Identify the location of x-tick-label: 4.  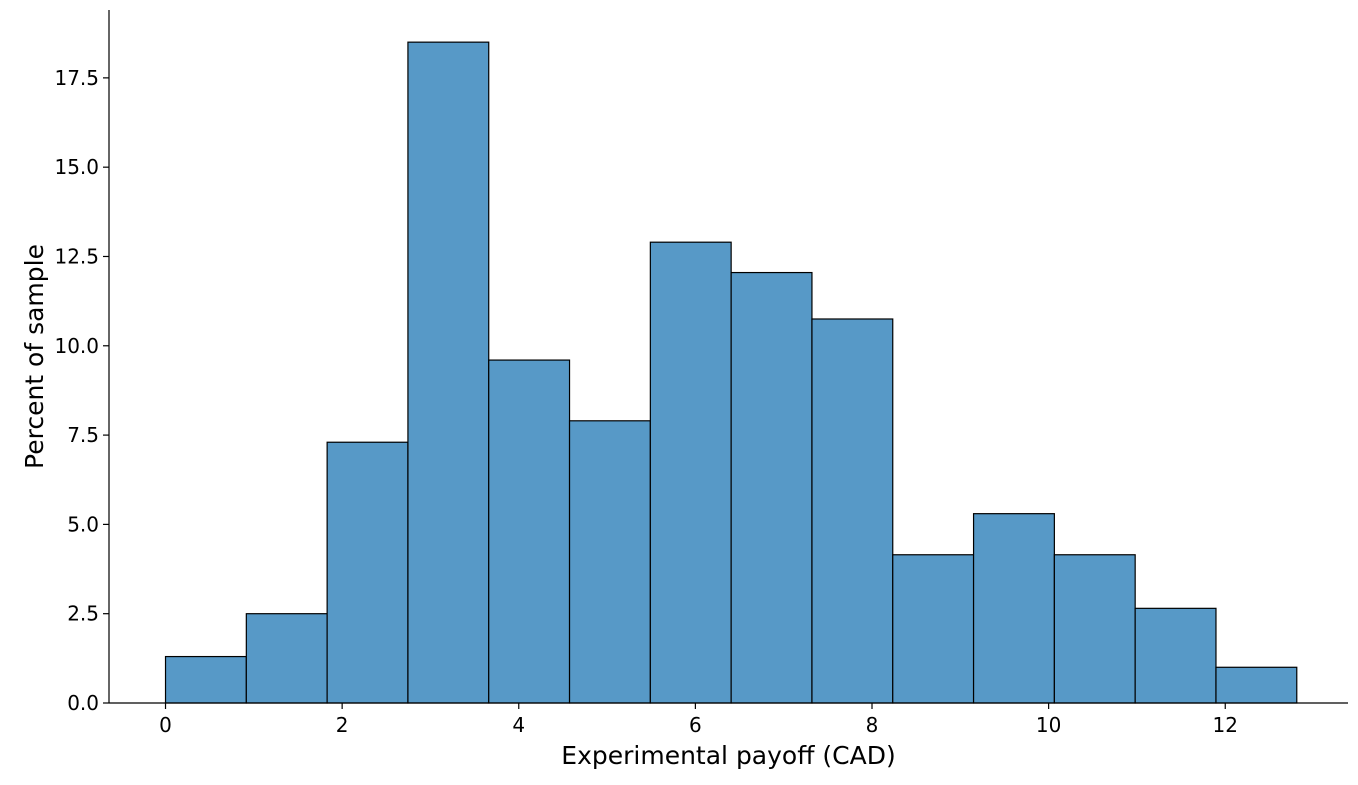
(518, 725).